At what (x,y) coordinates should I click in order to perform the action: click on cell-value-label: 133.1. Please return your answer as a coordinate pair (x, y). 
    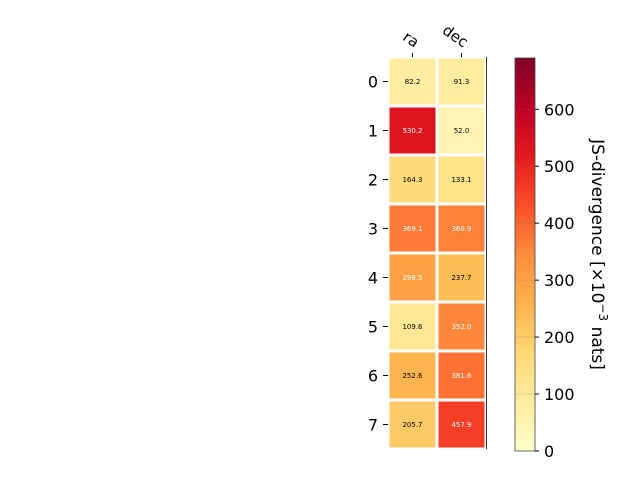
    Looking at the image, I should click on (461, 180).